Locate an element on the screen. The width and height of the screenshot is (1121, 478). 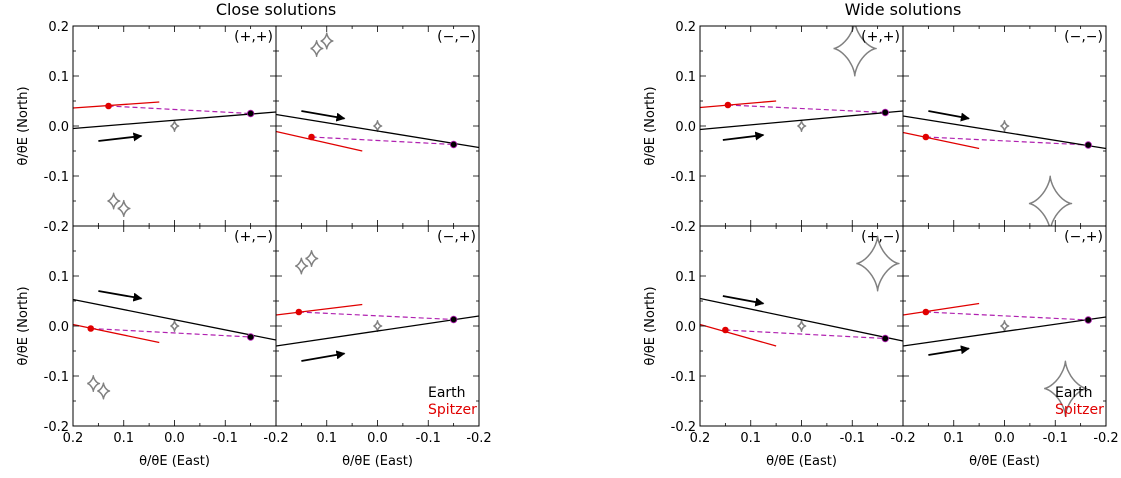
solution-label: (−,+) is located at coordinates (1083, 237).